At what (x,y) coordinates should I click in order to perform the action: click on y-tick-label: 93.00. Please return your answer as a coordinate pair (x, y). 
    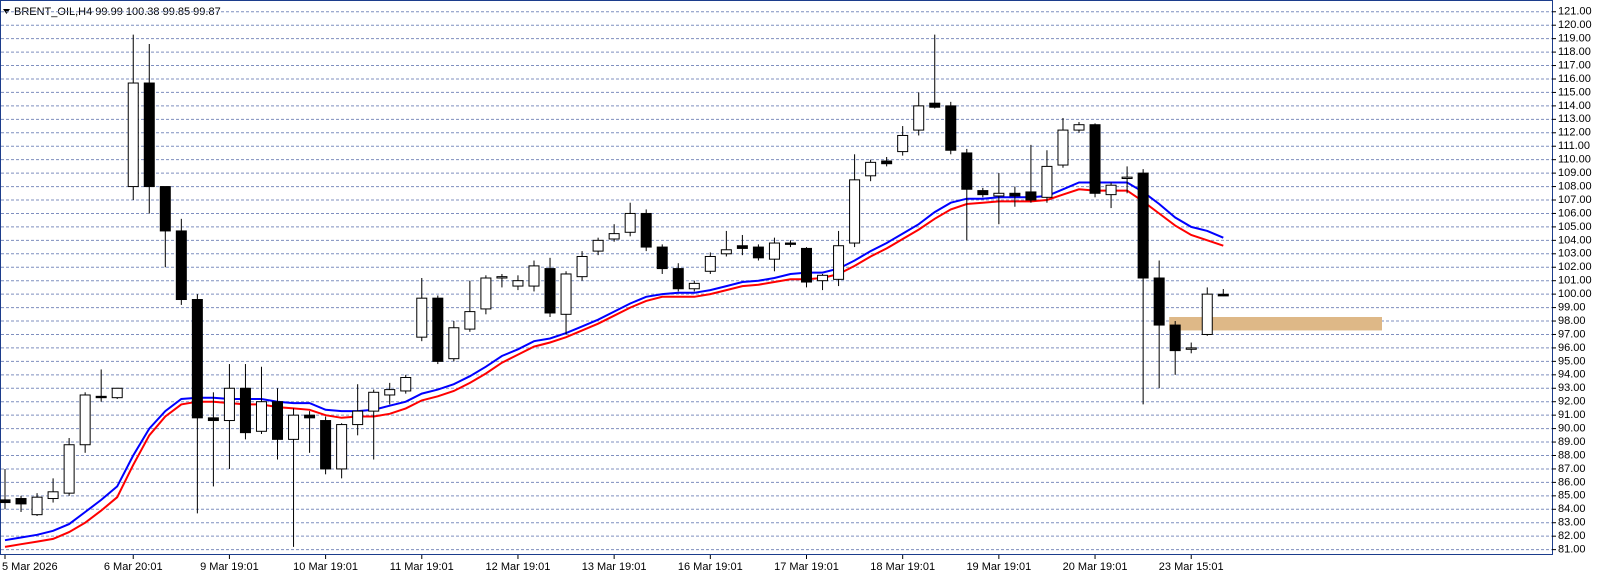
    Looking at the image, I should click on (1572, 388).